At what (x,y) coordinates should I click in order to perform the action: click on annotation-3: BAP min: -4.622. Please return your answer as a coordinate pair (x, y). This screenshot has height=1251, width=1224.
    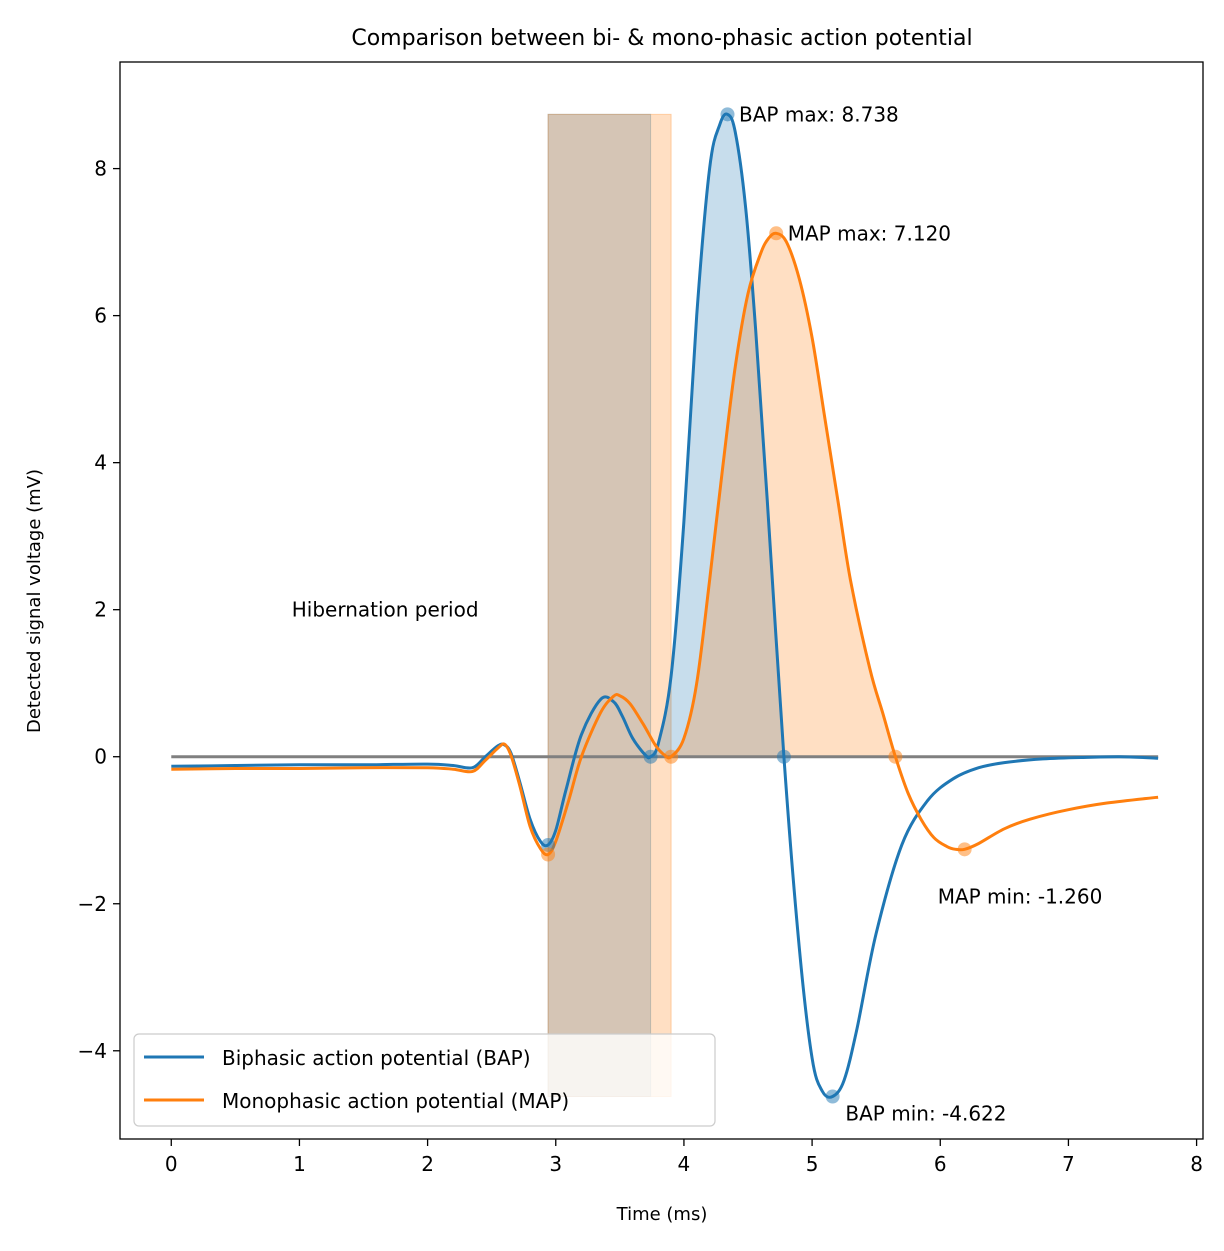
    Looking at the image, I should click on (925, 1113).